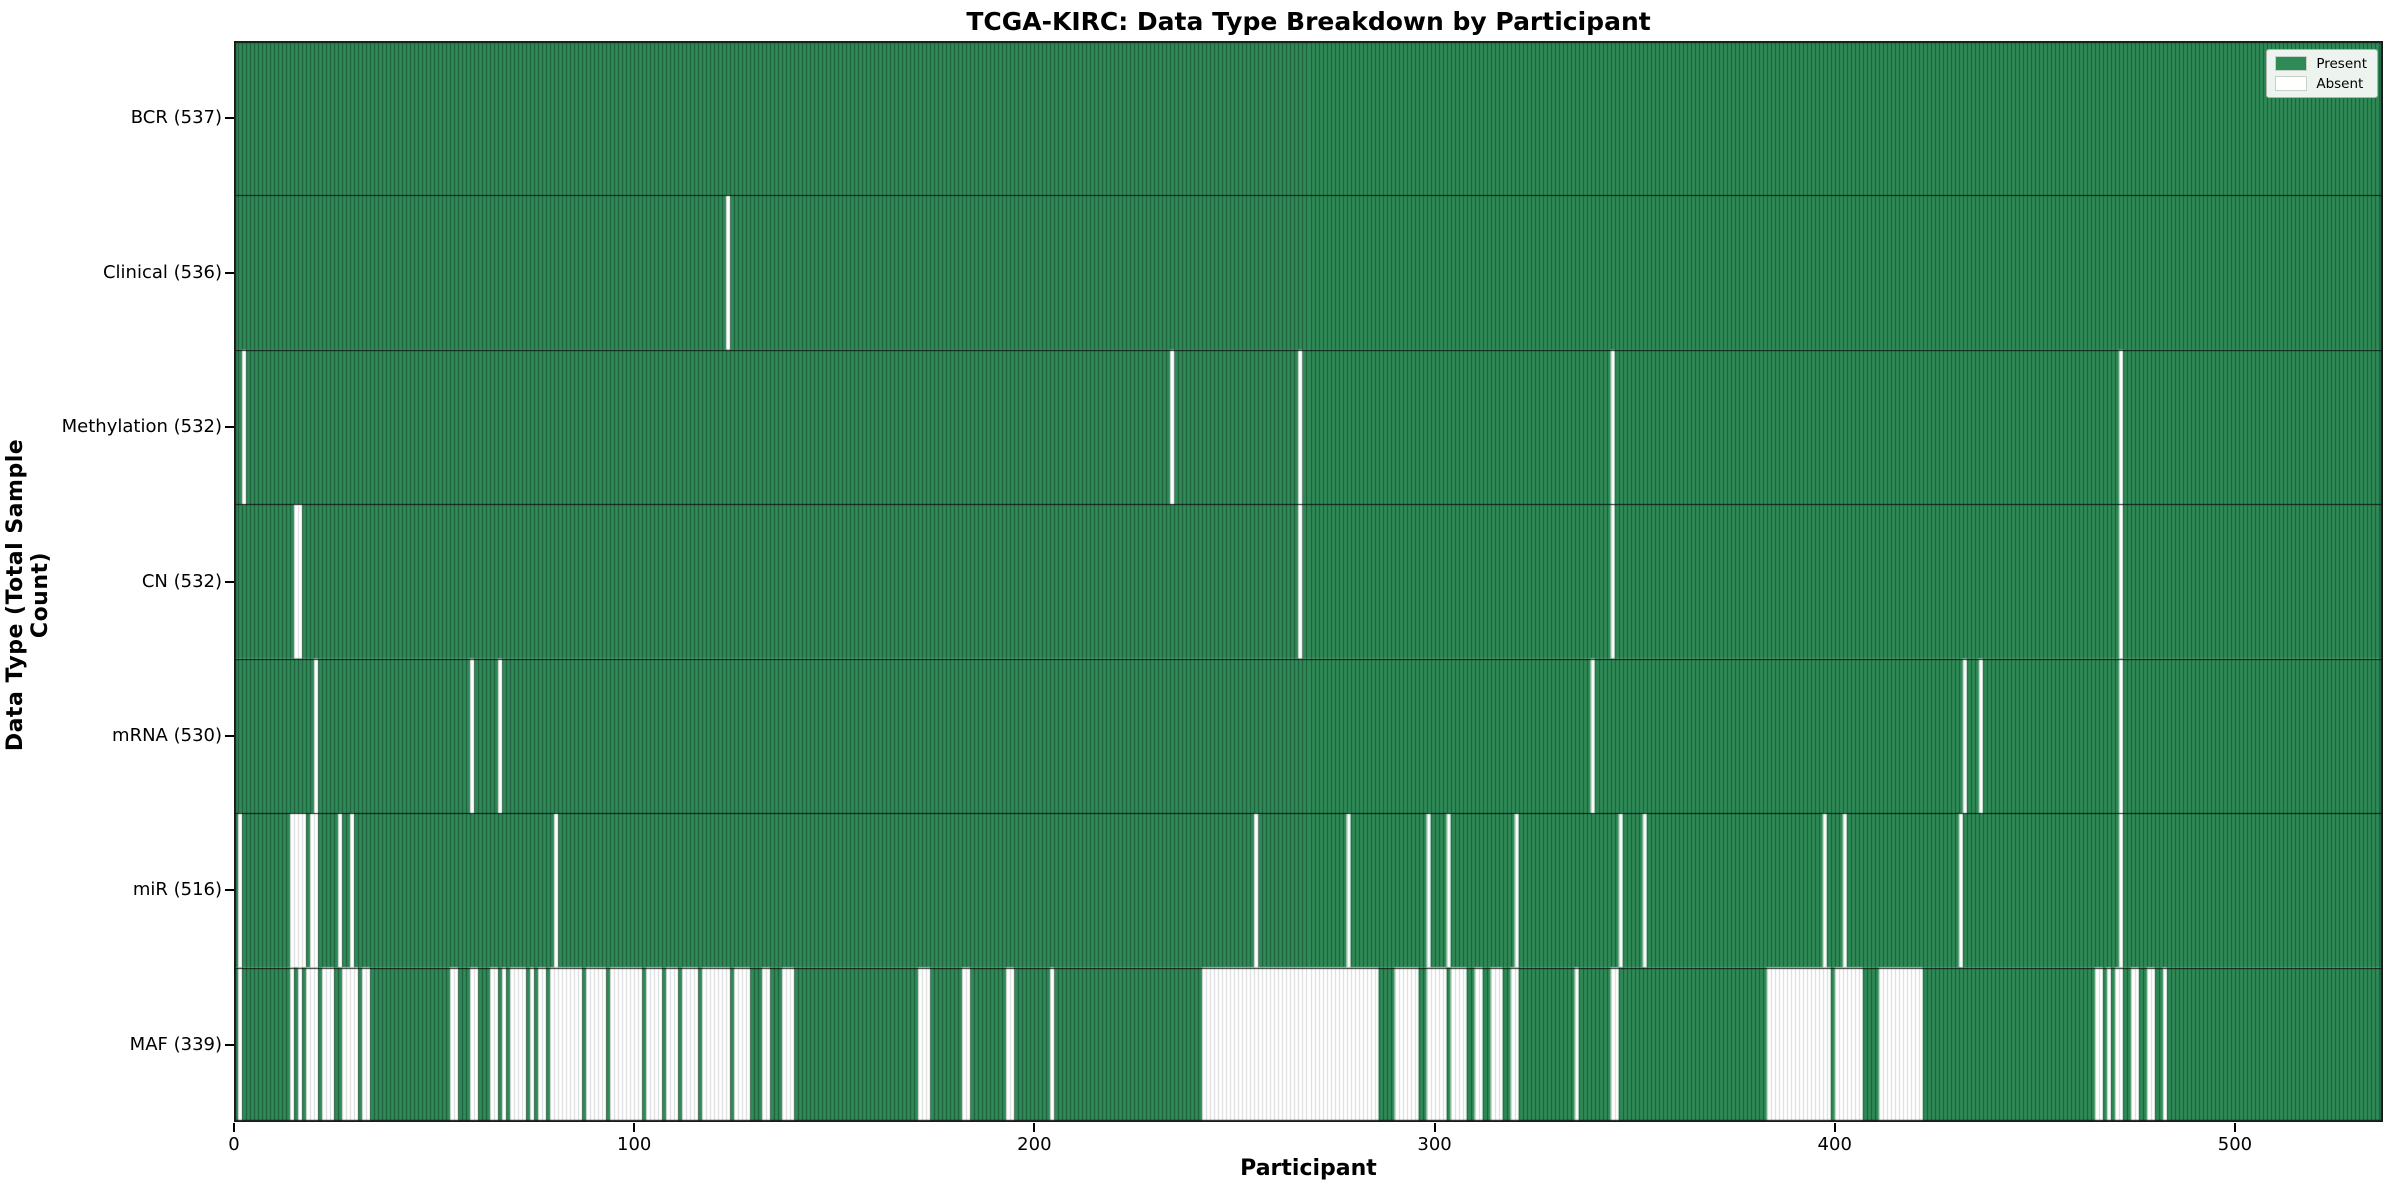  What do you see at coordinates (175, 1044) in the screenshot?
I see `y-tick-label: MAF (339)` at bounding box center [175, 1044].